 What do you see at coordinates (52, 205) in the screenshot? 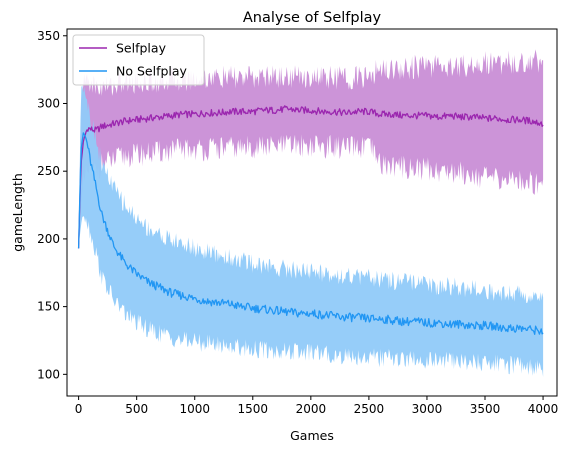
I see `y-axis-ticks: 100 150 200 250 300 350` at bounding box center [52, 205].